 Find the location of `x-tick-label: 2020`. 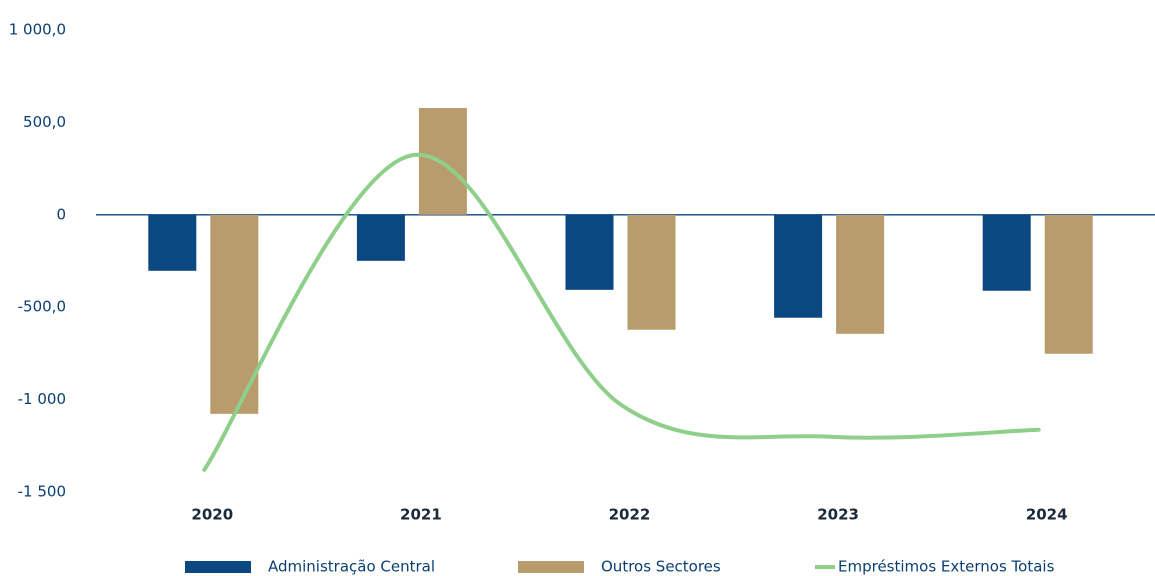

x-tick-label: 2020 is located at coordinates (212, 515).